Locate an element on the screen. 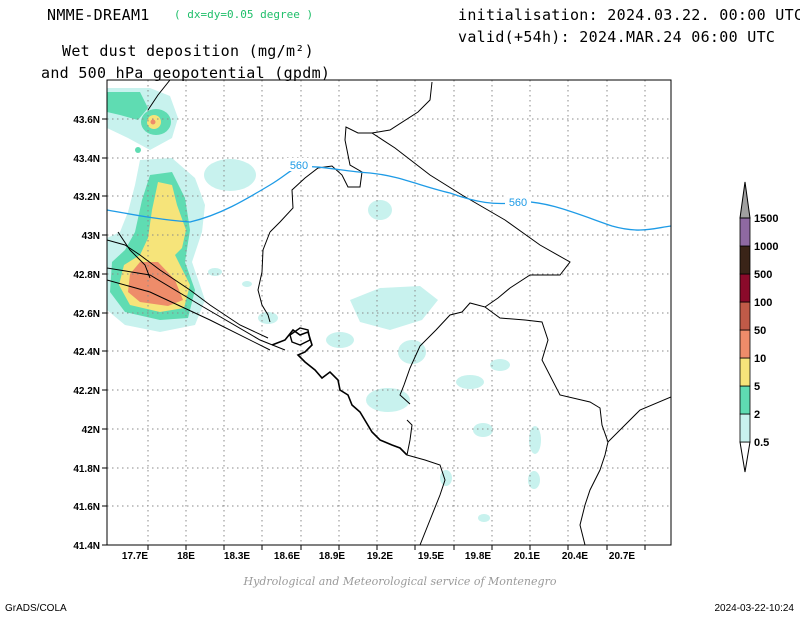 The image size is (800, 618). lat-label: 41.4N is located at coordinates (86, 546).